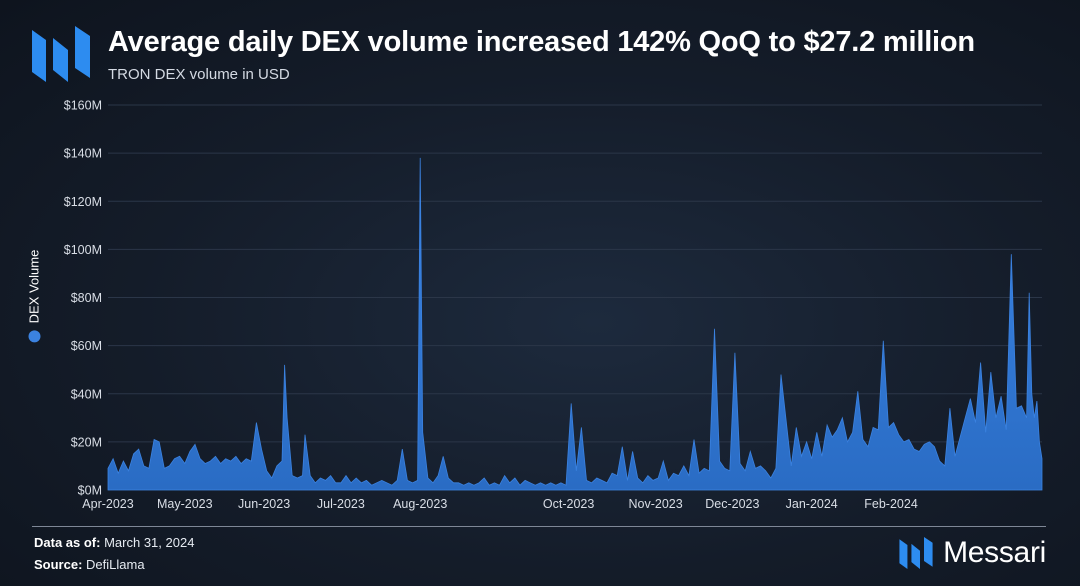 Image resolution: width=1080 pixels, height=586 pixels. I want to click on x-tick-label: May-2023, so click(185, 504).